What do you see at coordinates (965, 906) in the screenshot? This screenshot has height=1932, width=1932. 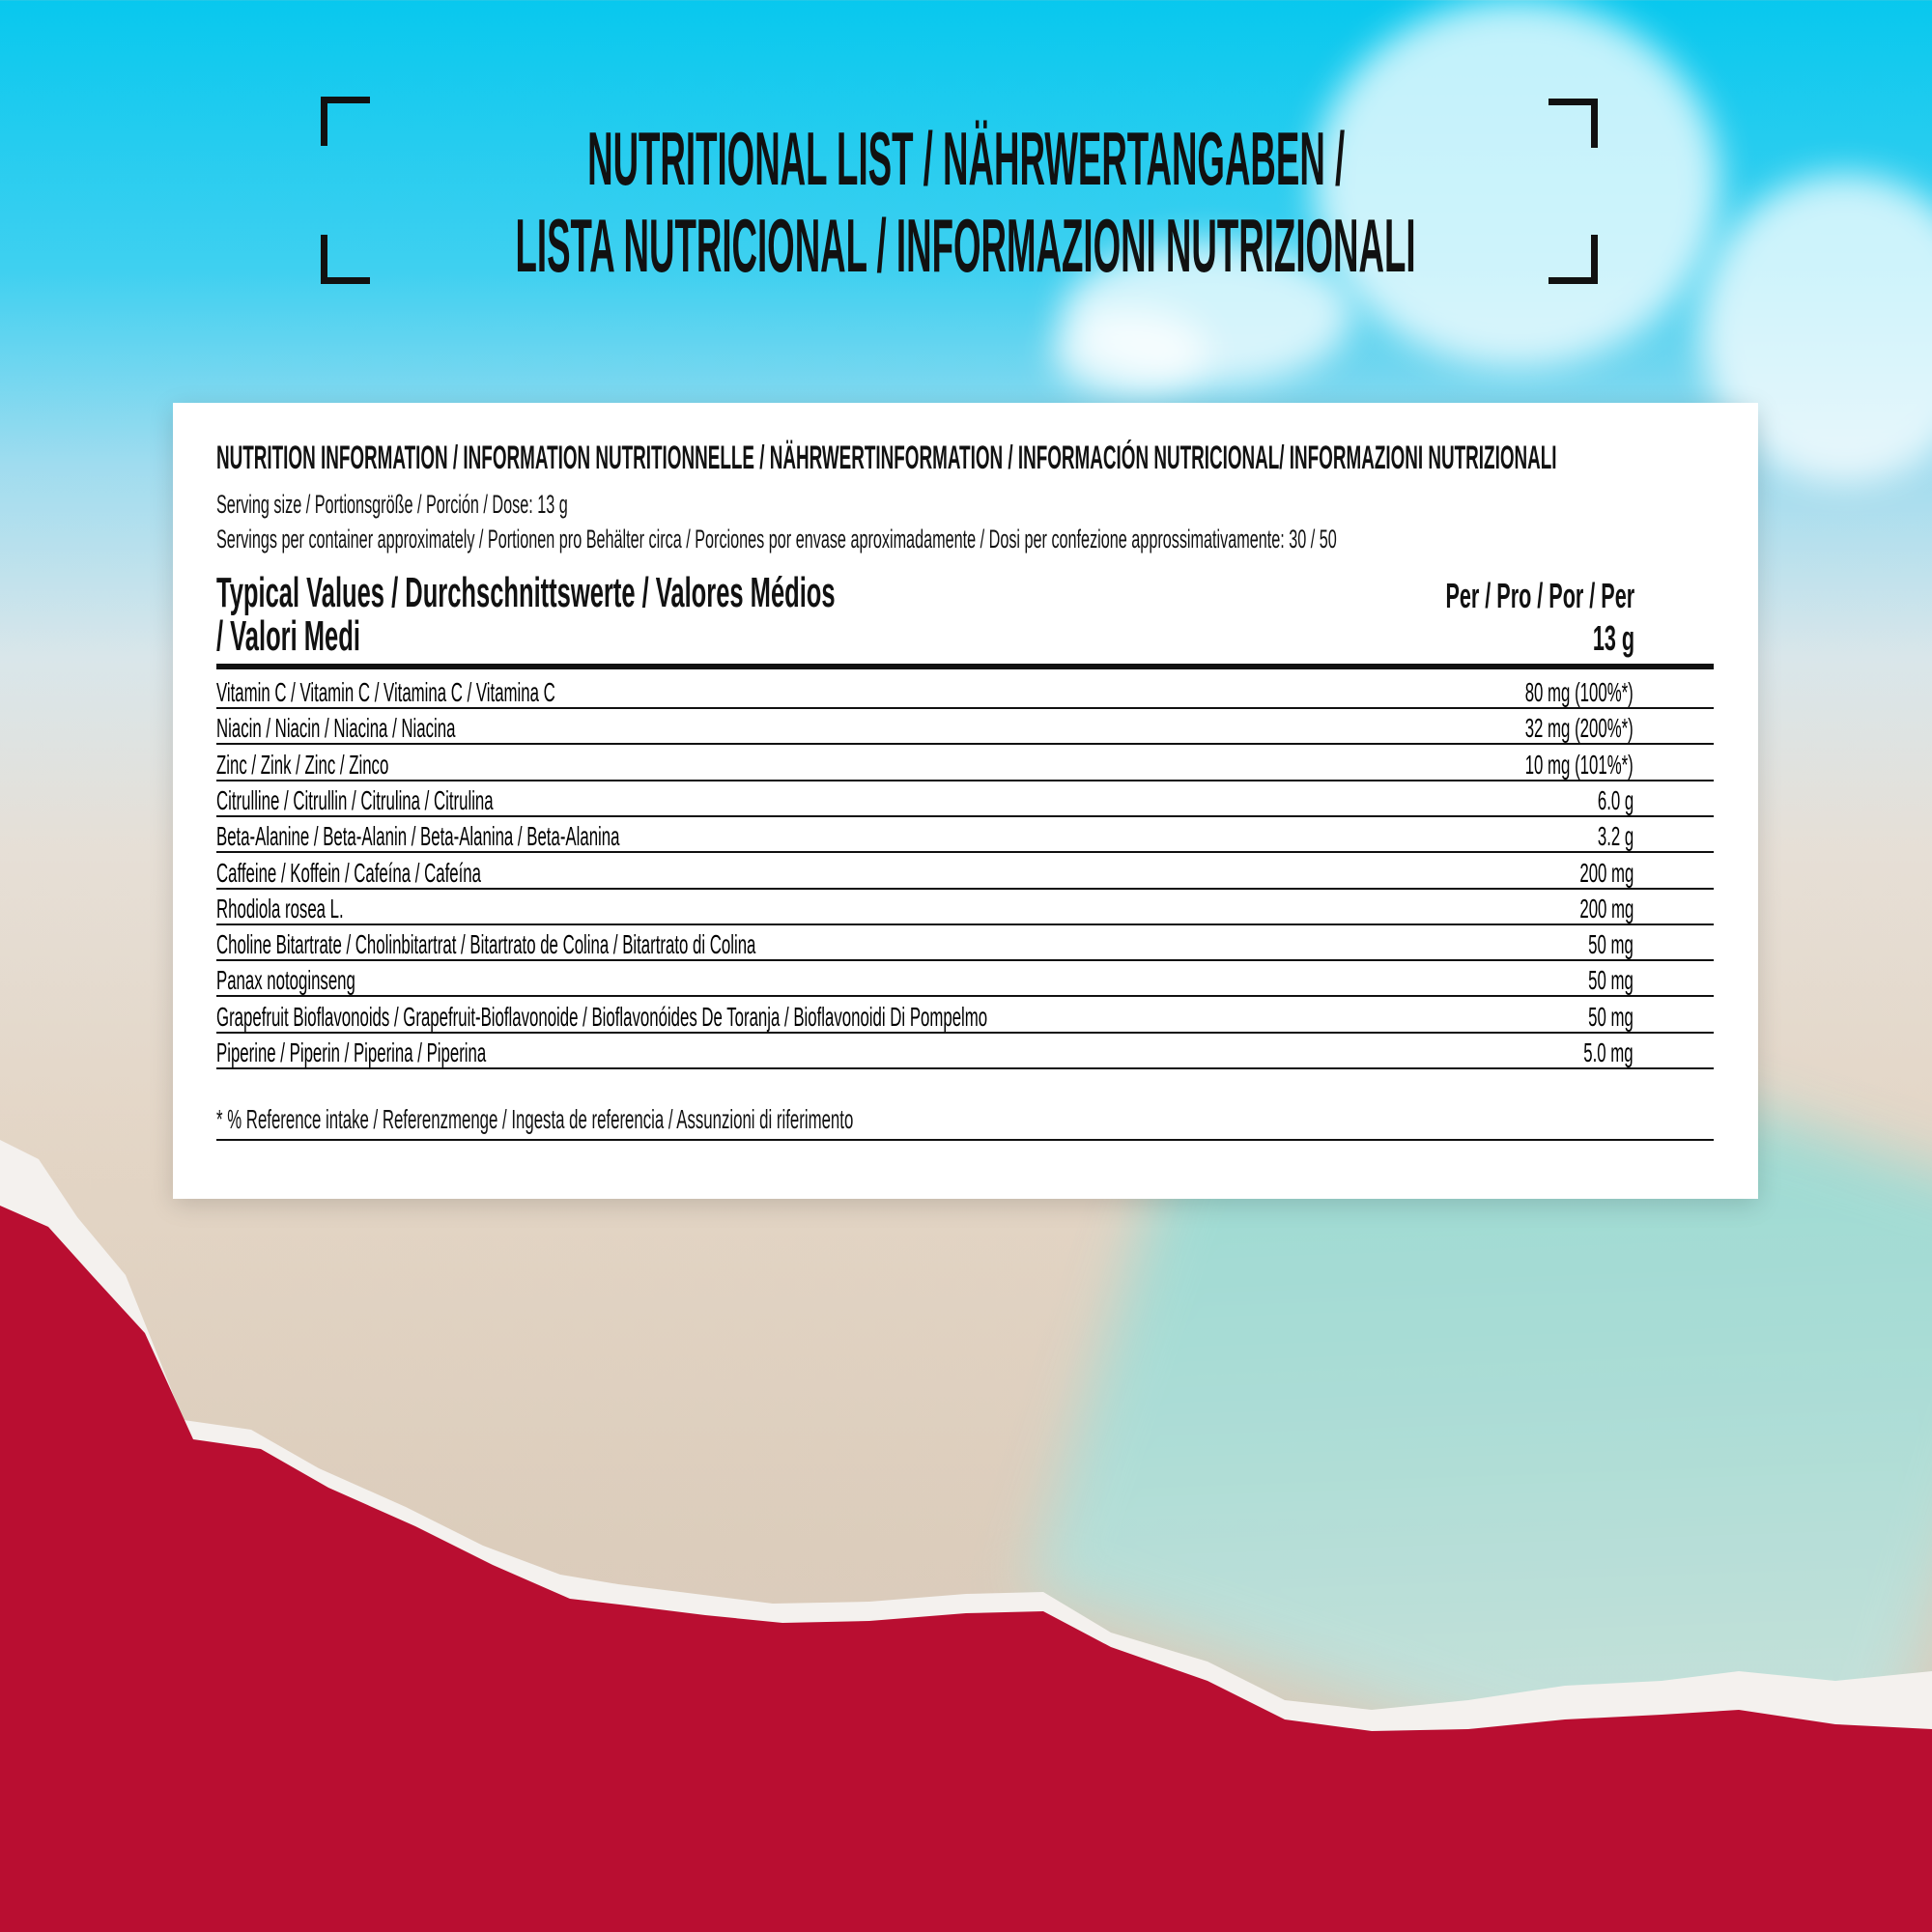 I see `table-row: Rhodiola rosea L. 200 mg` at bounding box center [965, 906].